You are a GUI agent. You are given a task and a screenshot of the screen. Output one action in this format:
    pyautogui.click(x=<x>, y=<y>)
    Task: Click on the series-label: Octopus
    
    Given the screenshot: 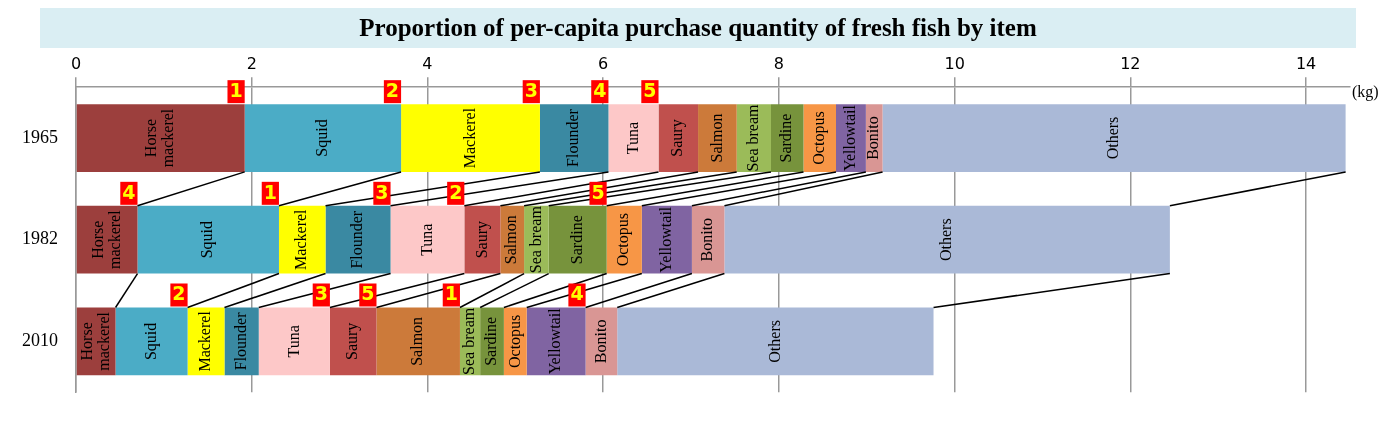 What is the action you would take?
    pyautogui.click(x=514, y=341)
    